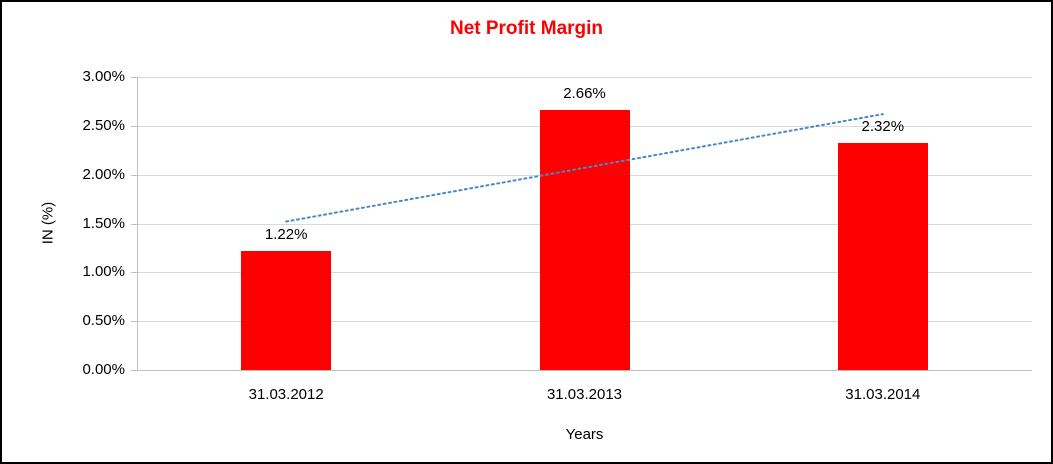 This screenshot has height=464, width=1053. I want to click on bar-value-label: 1.22%, so click(286, 234).